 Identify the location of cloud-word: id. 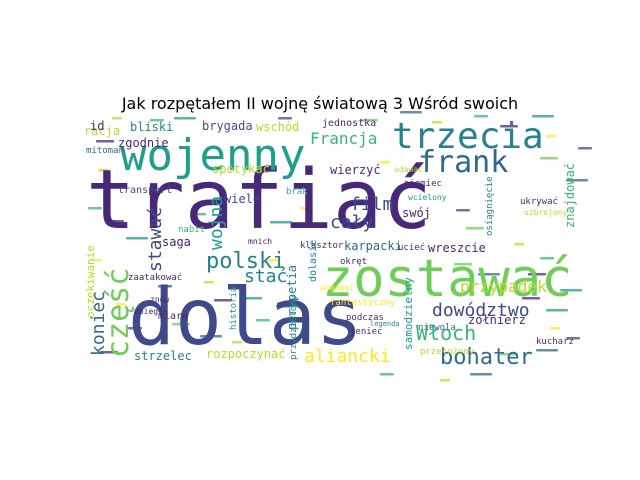
(97, 126).